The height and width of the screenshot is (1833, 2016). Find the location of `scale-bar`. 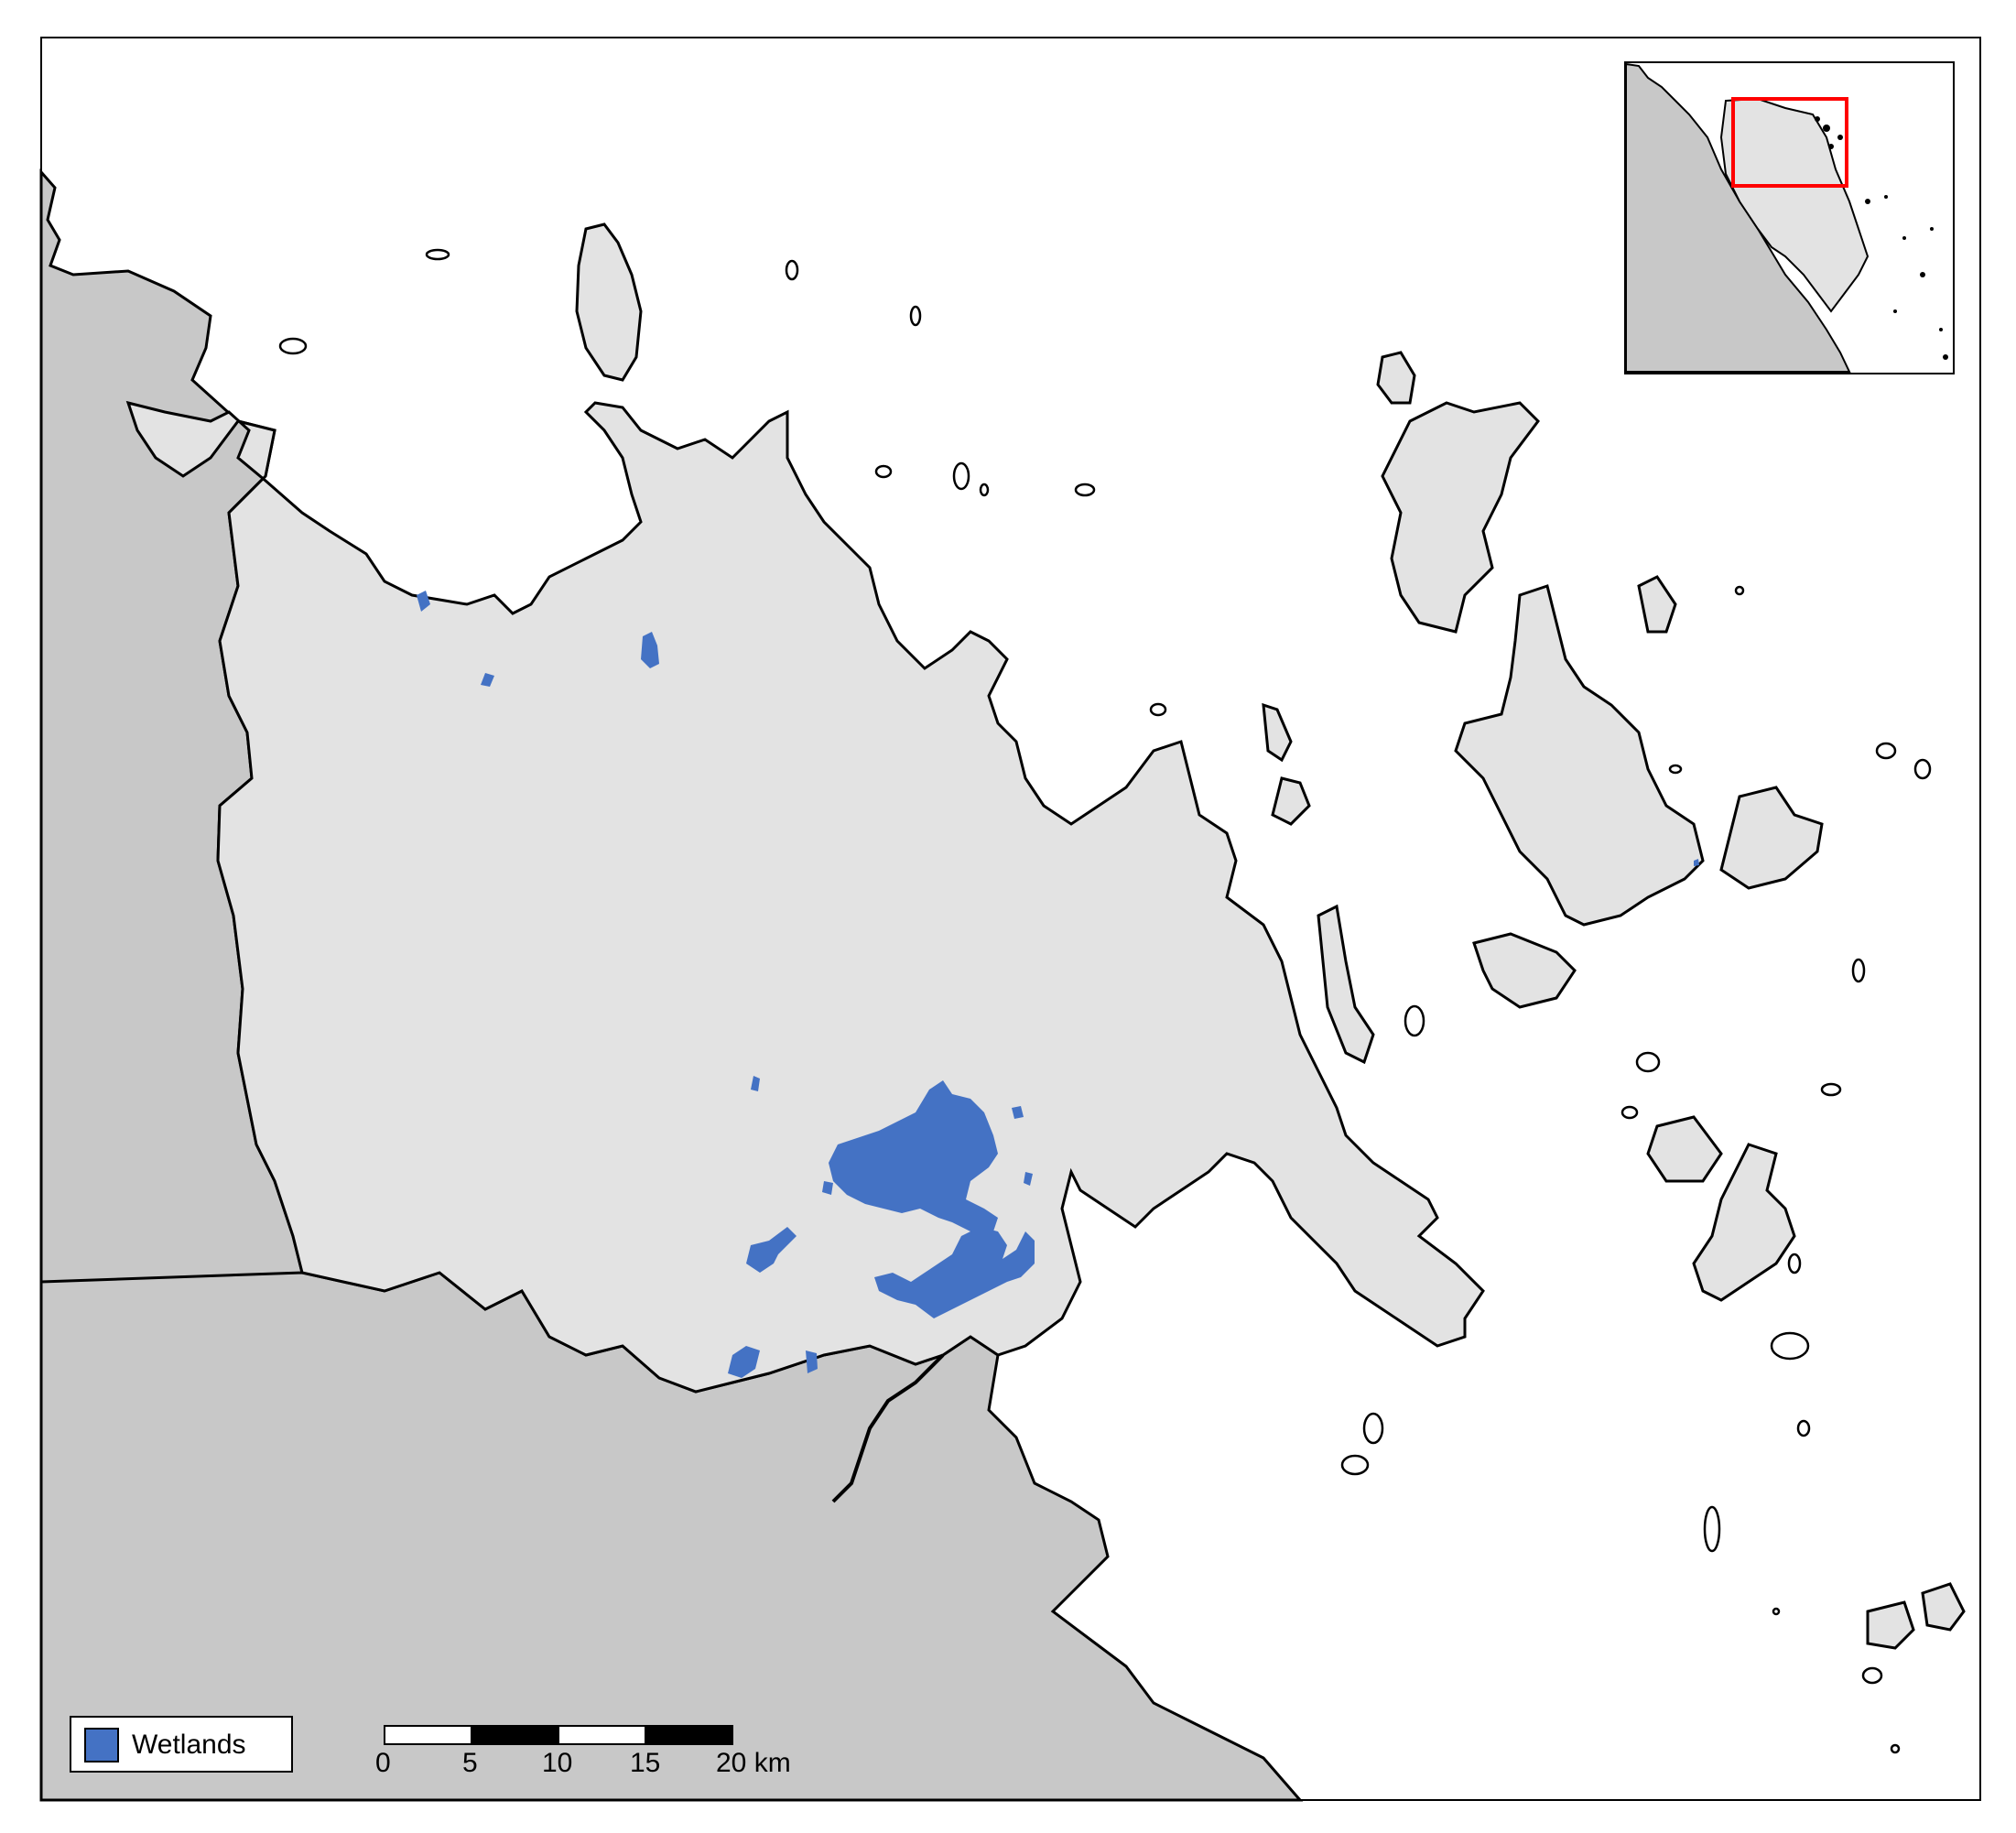

scale-bar is located at coordinates (558, 1735).